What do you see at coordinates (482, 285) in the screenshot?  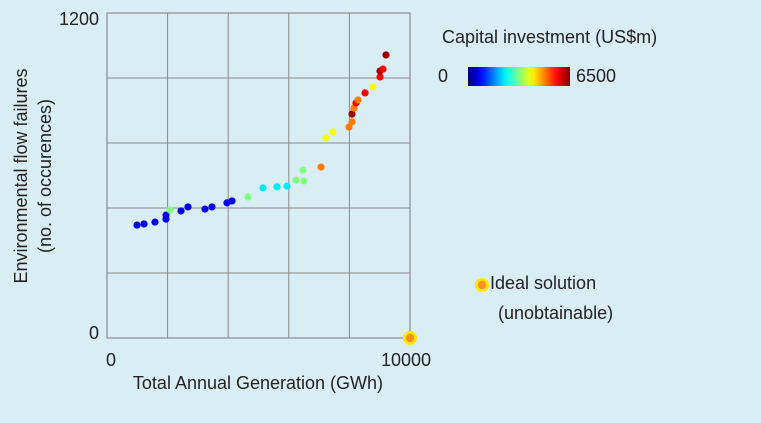 I see `legend-marker-core` at bounding box center [482, 285].